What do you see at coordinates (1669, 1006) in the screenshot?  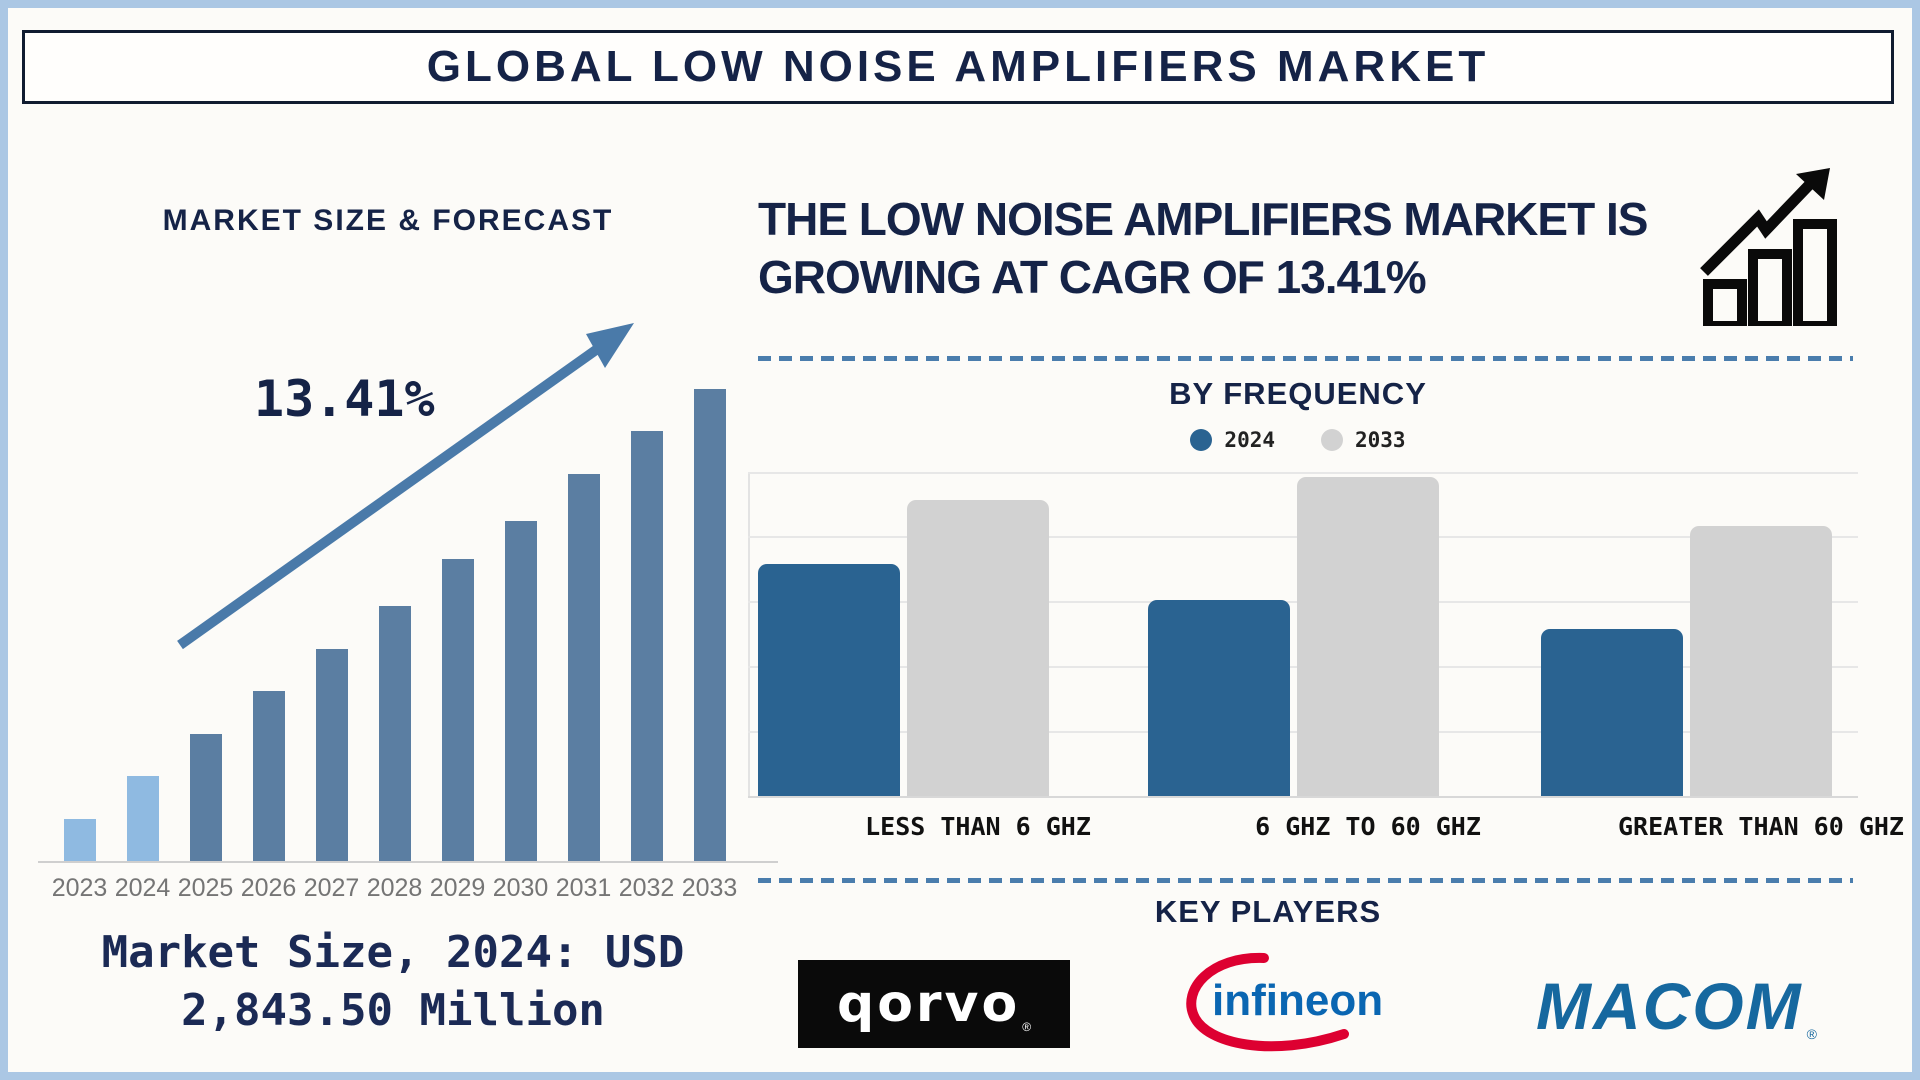 I see `macom-logo-text: MACOM` at bounding box center [1669, 1006].